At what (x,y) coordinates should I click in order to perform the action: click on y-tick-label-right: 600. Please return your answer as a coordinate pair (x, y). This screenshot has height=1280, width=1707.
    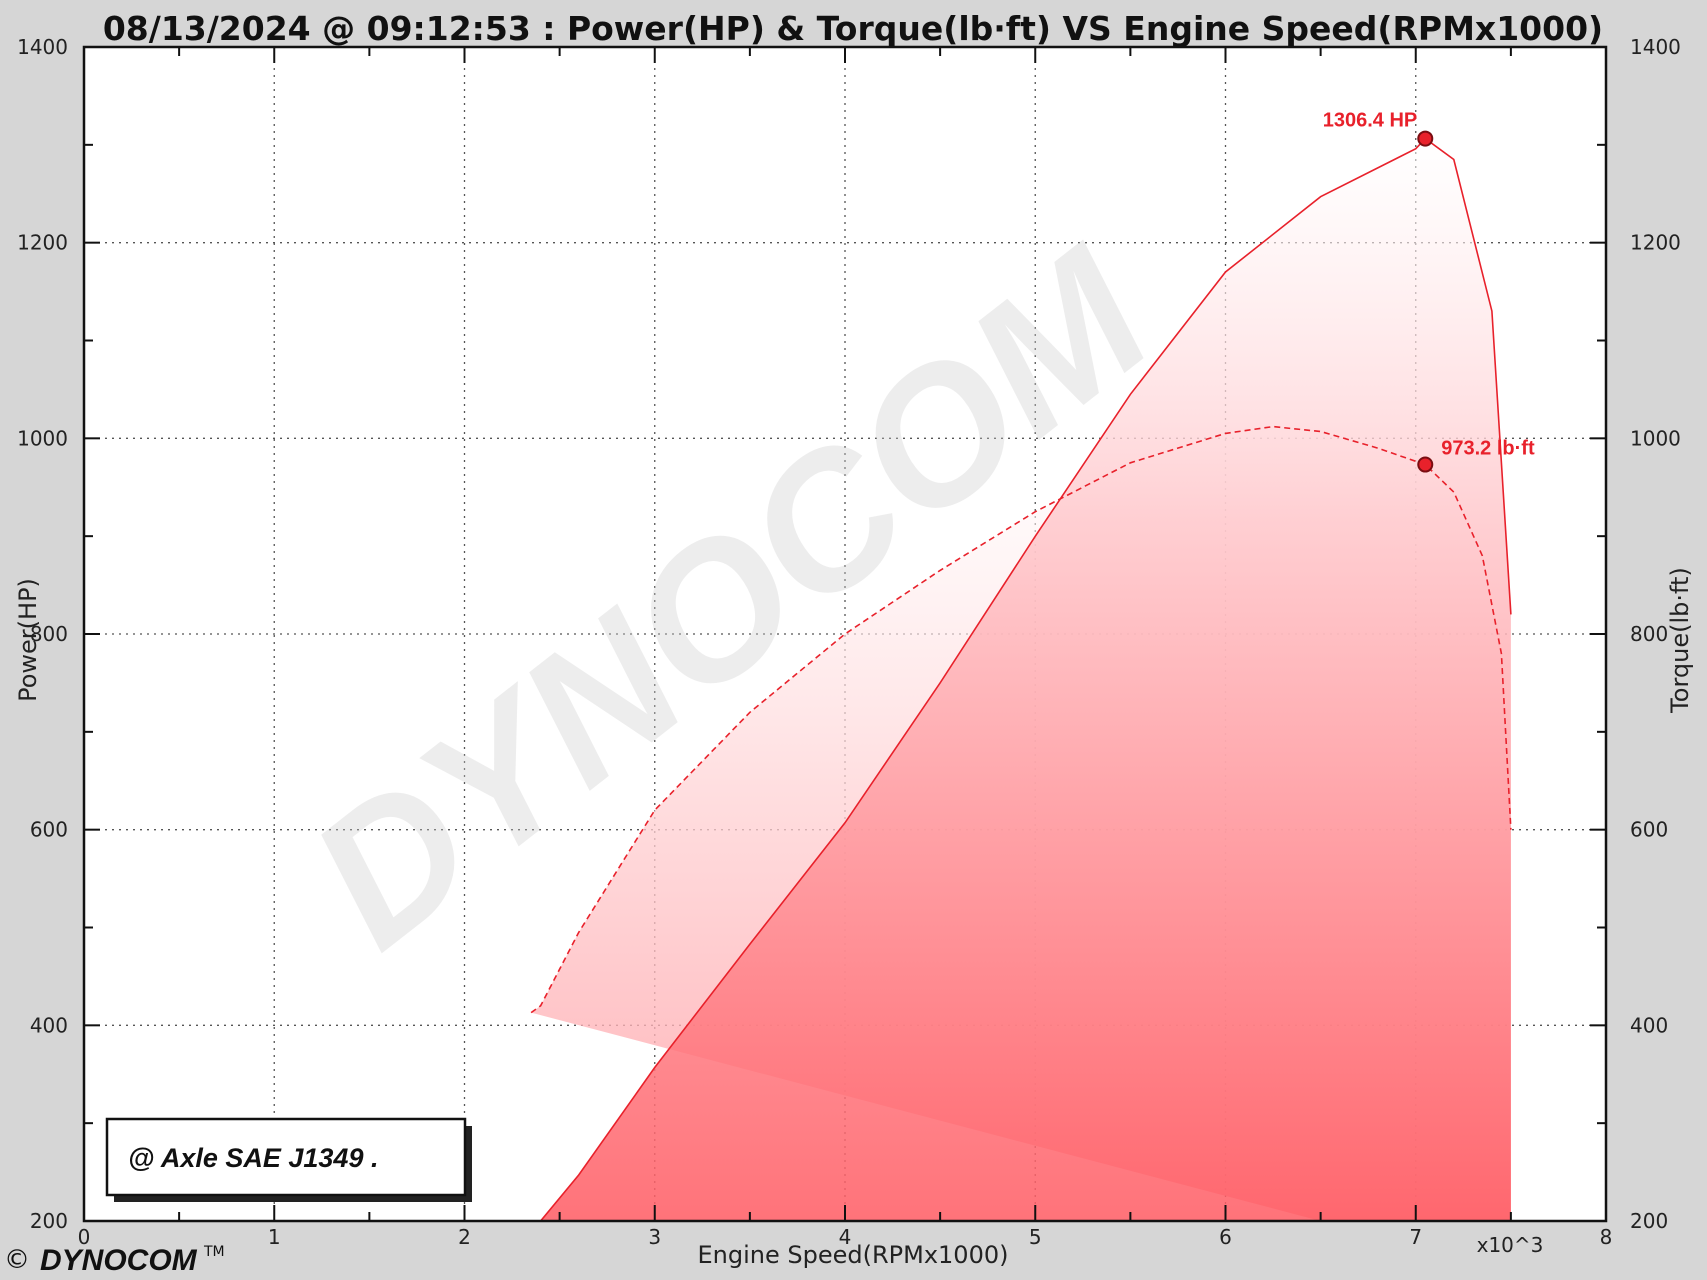
    Looking at the image, I should click on (1649, 830).